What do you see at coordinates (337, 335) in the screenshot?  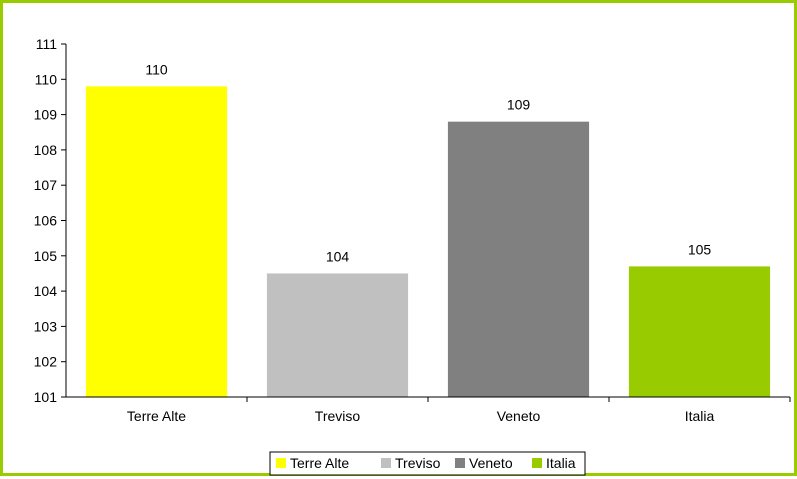 I see `bar-treviso` at bounding box center [337, 335].